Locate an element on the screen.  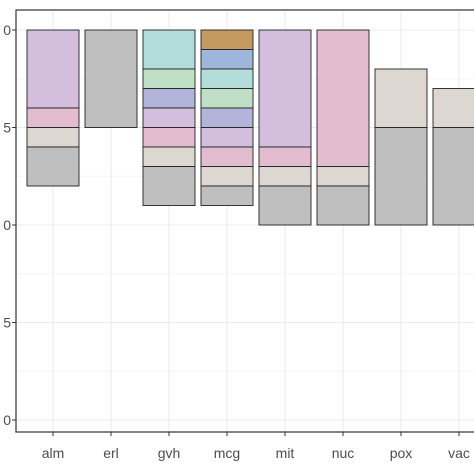
bar-stack-nuc is located at coordinates (343, 127).